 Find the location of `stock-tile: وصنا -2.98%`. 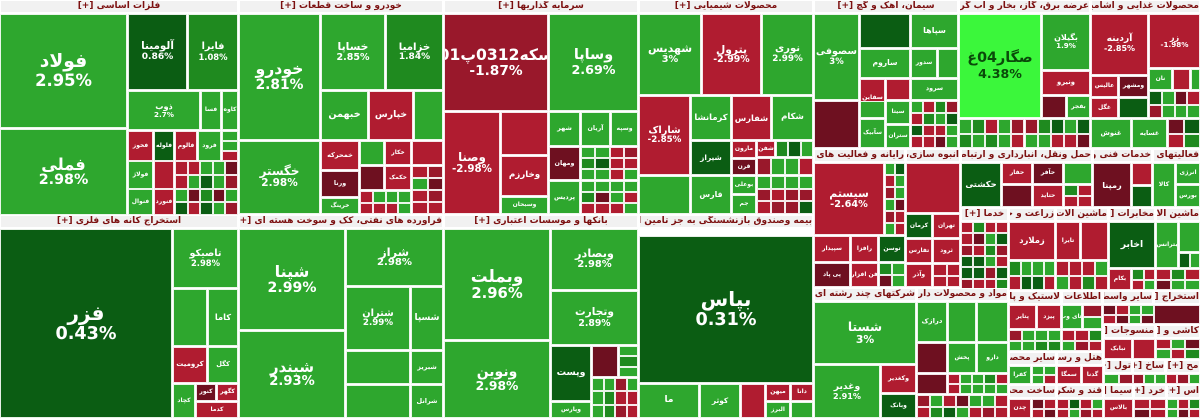

stock-tile: وصنا -2.98% is located at coordinates (472, 163).